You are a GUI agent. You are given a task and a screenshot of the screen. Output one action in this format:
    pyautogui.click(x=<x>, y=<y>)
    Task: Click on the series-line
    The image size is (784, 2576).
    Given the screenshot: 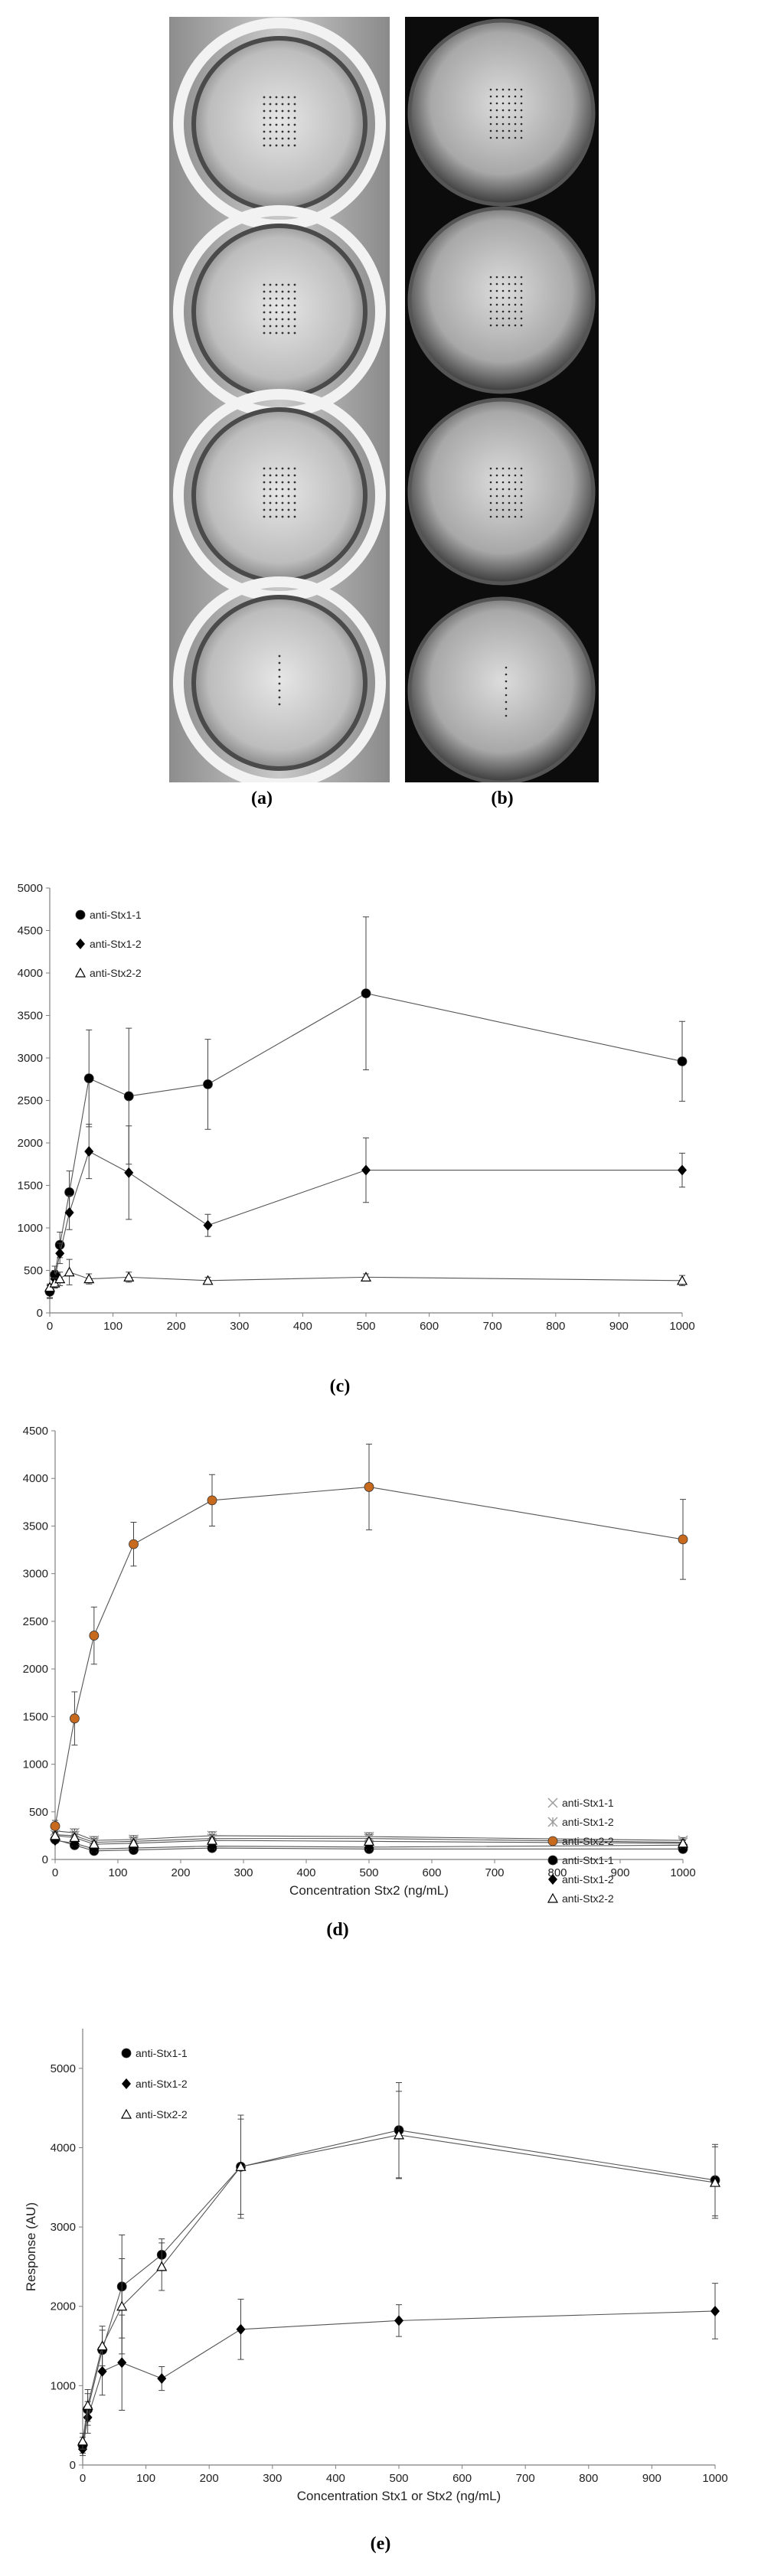 What is the action you would take?
    pyautogui.click(x=399, y=2287)
    